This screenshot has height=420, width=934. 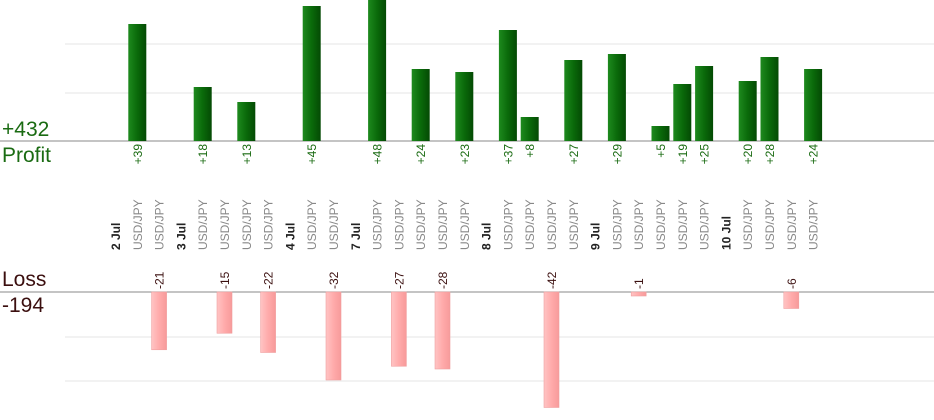 What do you see at coordinates (639, 283) in the screenshot?
I see `loss-value-label: -1` at bounding box center [639, 283].